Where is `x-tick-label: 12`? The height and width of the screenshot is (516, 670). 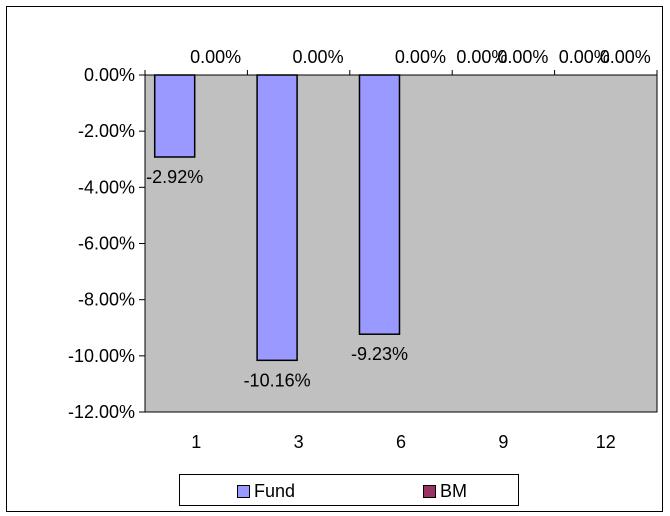 x-tick-label: 12 is located at coordinates (606, 442).